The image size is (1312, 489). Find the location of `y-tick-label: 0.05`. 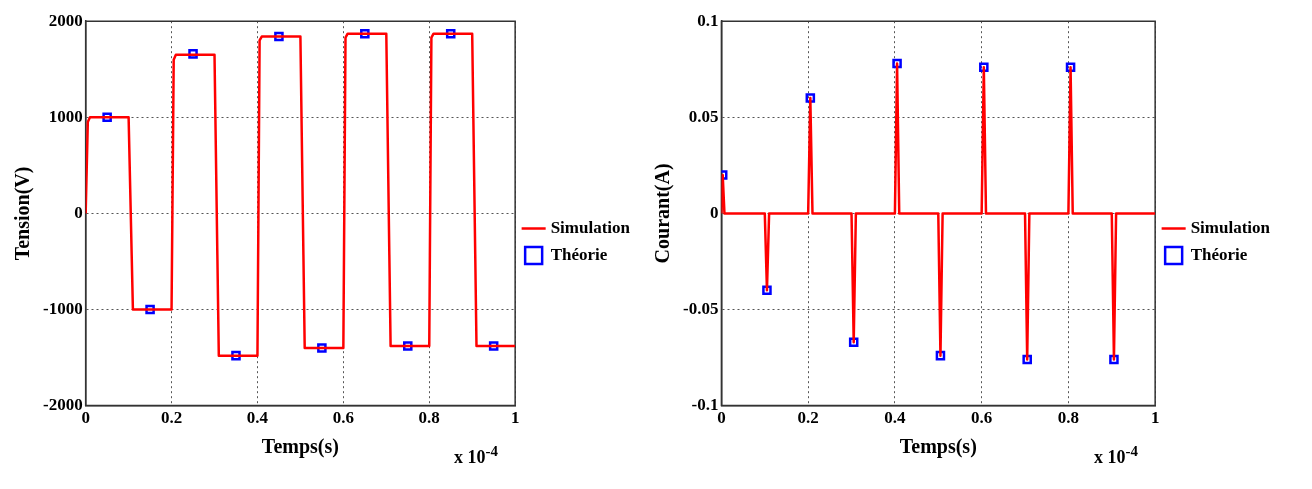

y-tick-label: 0.05 is located at coordinates (703, 116).